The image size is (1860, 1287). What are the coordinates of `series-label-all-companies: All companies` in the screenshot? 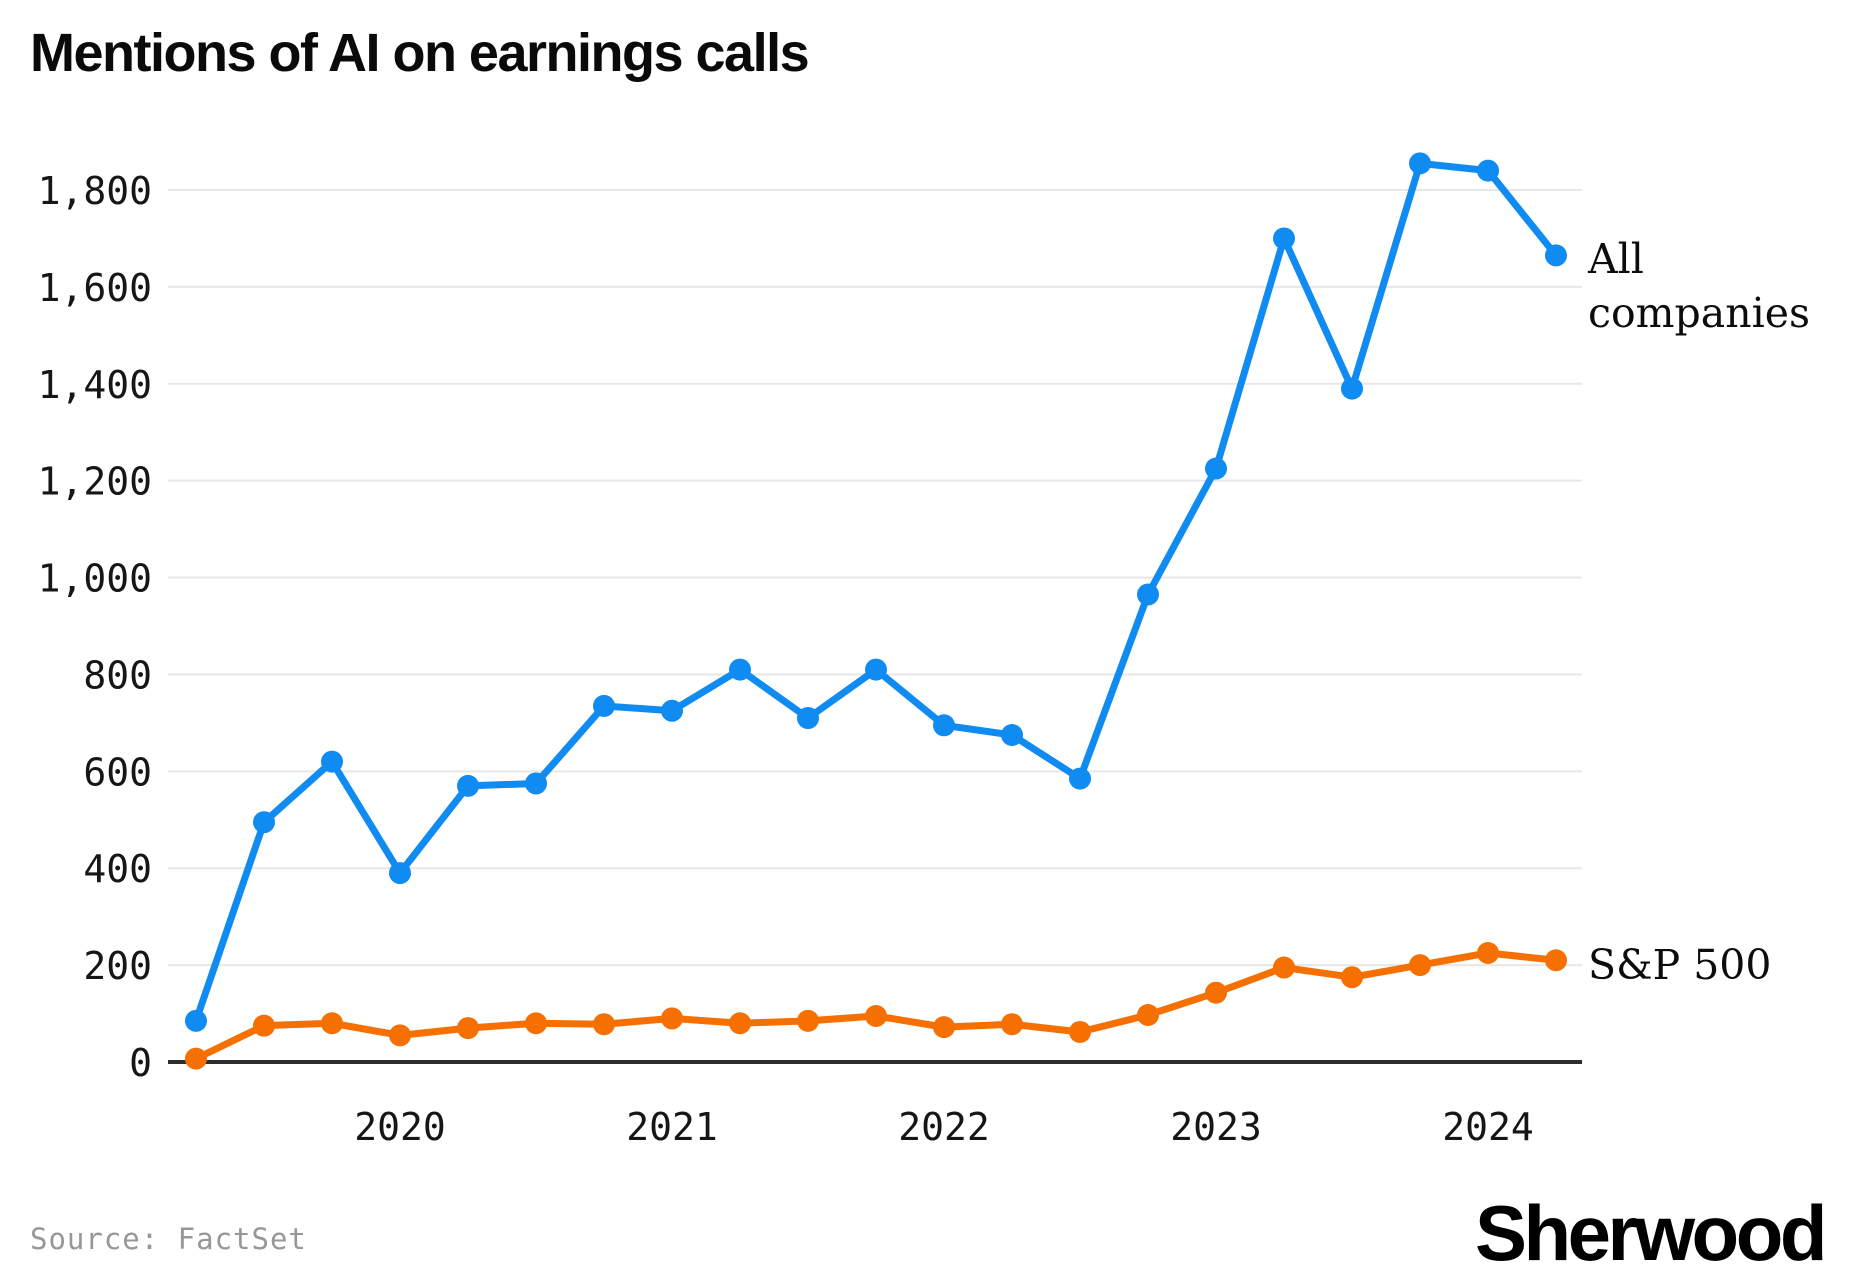 It's located at (1699, 286).